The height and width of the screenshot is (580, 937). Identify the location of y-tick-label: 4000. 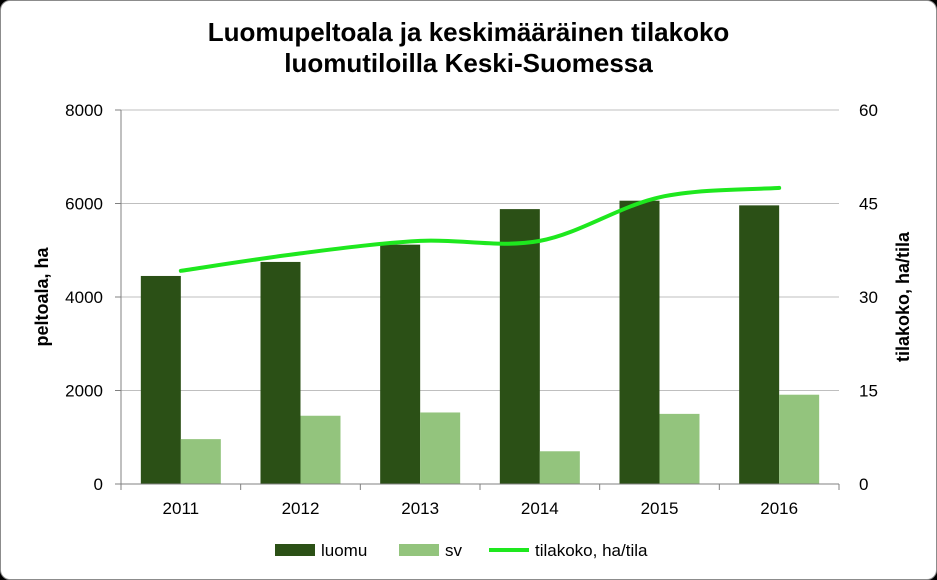
(84, 297).